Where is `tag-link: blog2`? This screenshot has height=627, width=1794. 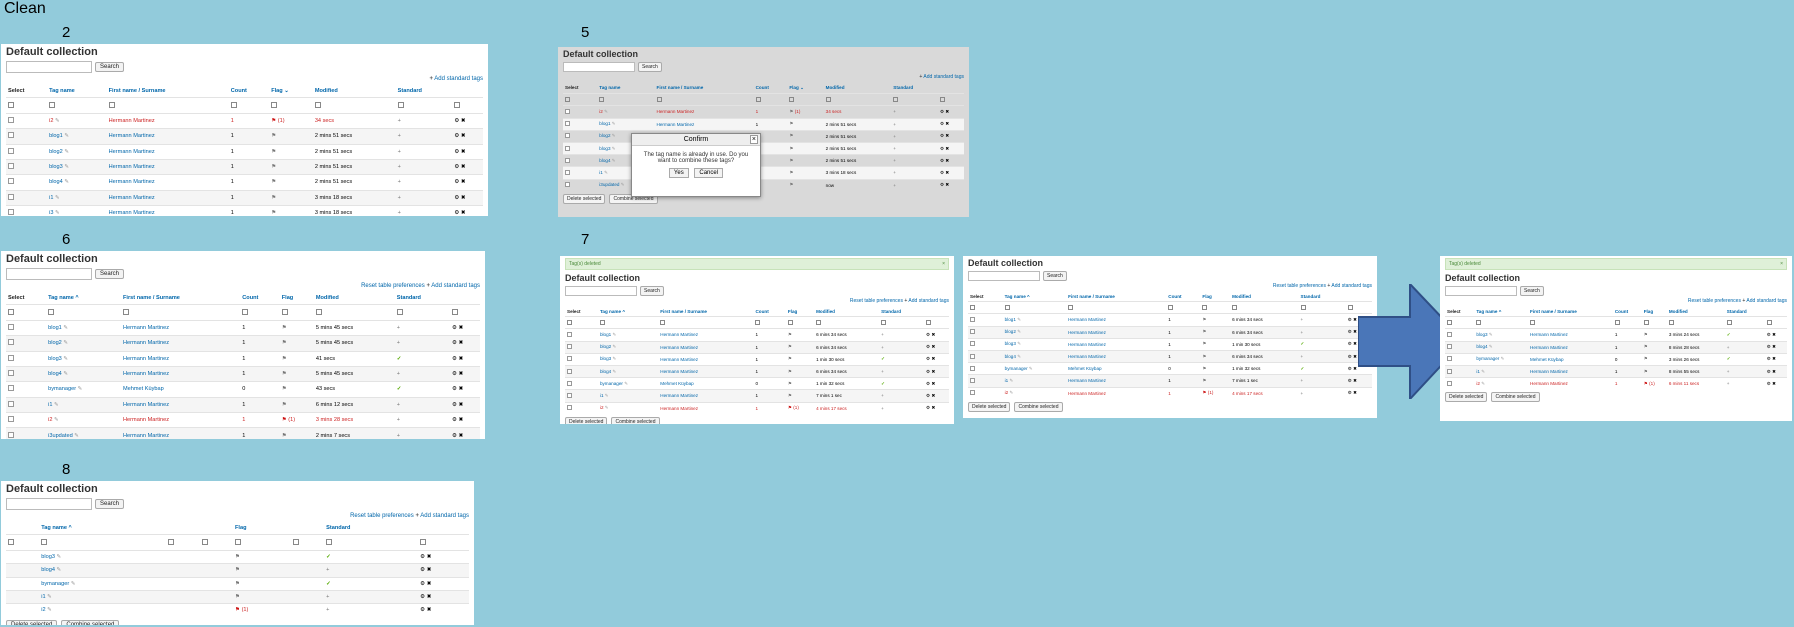
tag-link: blog2 is located at coordinates (55, 343).